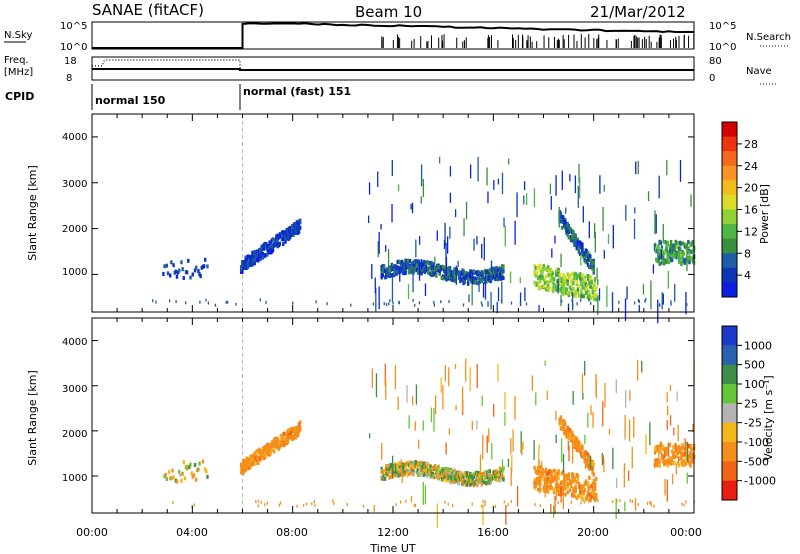 This screenshot has height=554, width=800. I want to click on power-ytick-3000: 3000, so click(74, 184).